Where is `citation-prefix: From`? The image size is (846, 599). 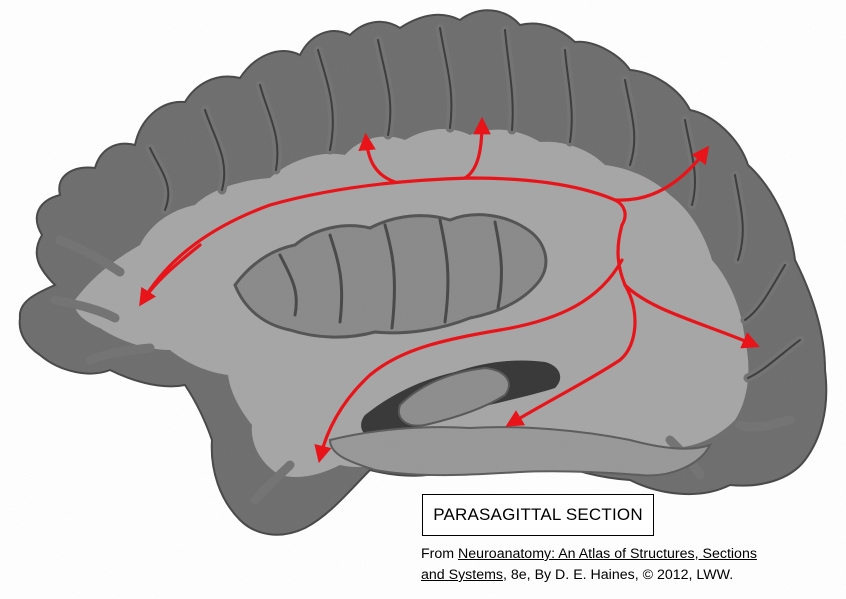
citation-prefix: From is located at coordinates (440, 554).